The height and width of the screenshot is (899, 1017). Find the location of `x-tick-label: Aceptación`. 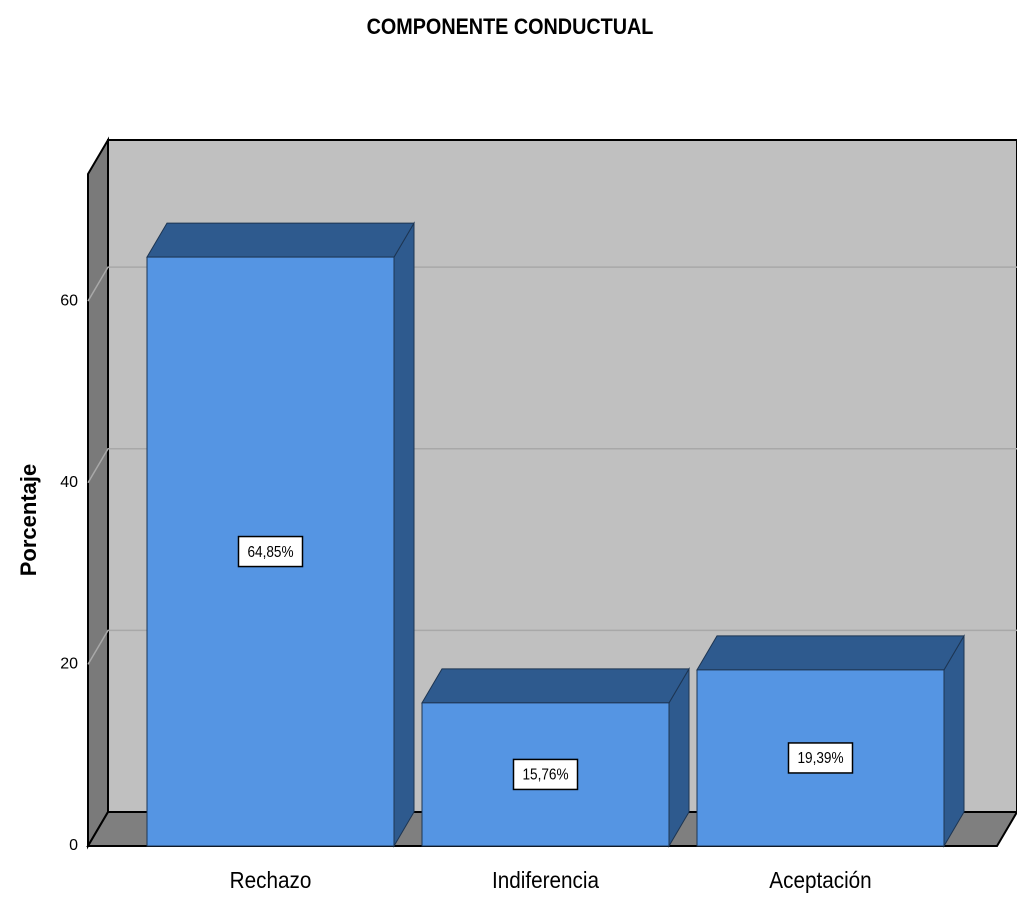

x-tick-label: Aceptación is located at coordinates (820, 880).